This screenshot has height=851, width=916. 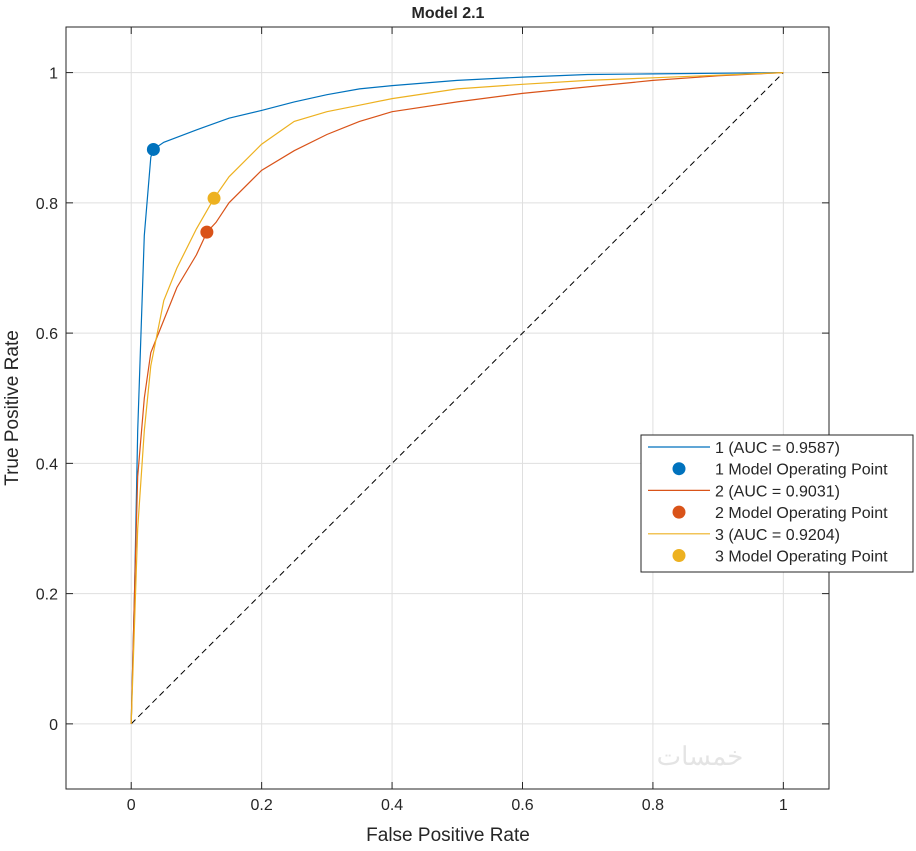 I want to click on watermark: خمسات, so click(x=700, y=756).